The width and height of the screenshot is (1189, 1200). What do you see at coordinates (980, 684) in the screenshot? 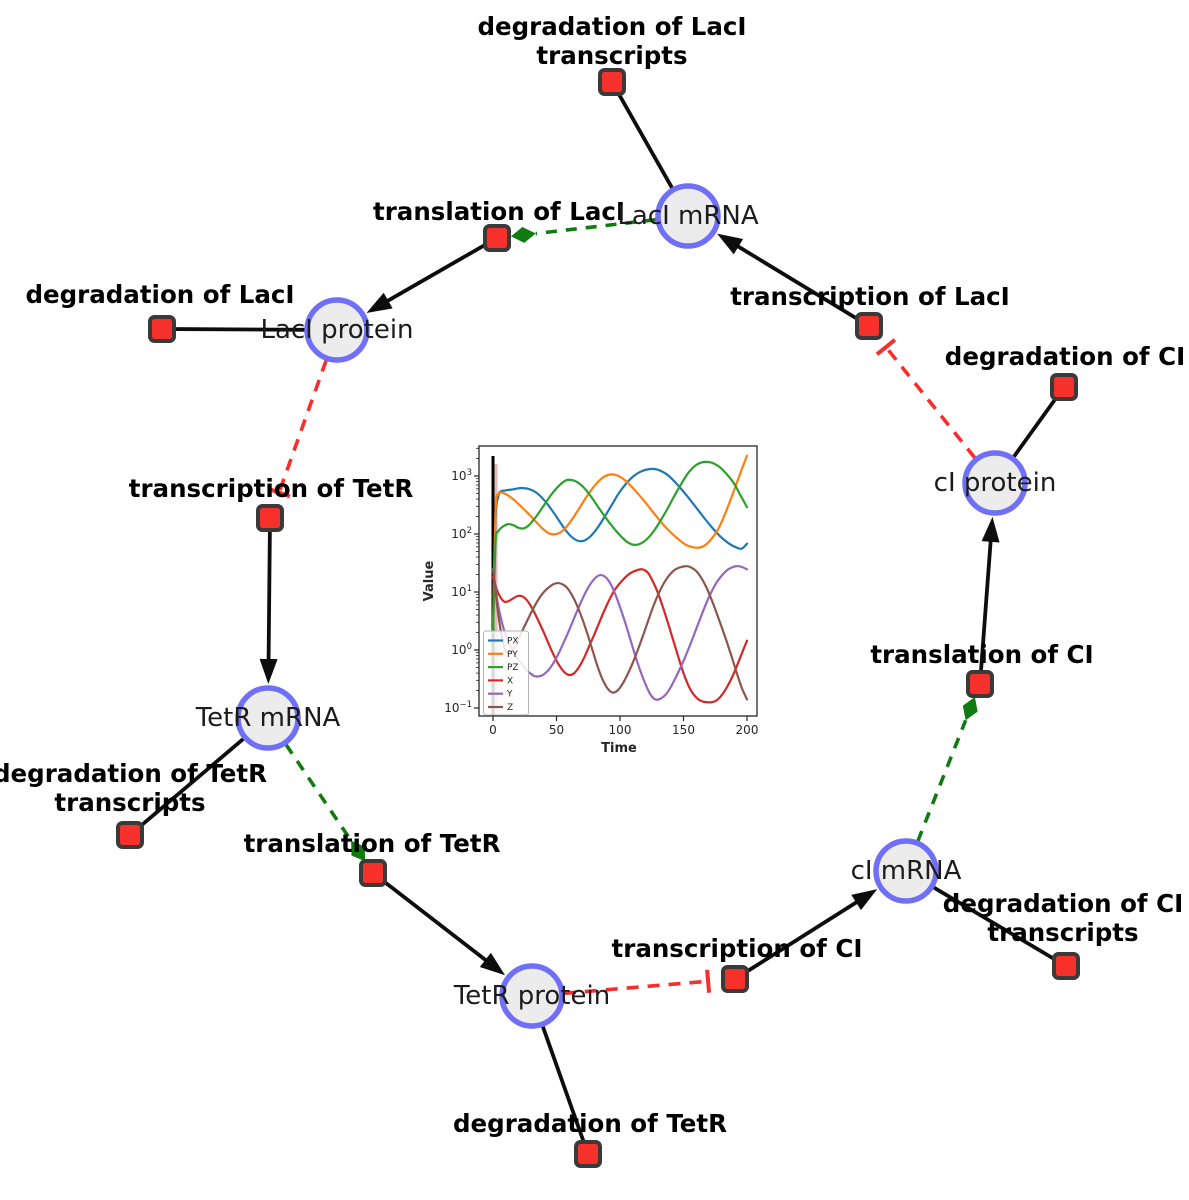
I see `reaction-node-translation-of-ci` at bounding box center [980, 684].